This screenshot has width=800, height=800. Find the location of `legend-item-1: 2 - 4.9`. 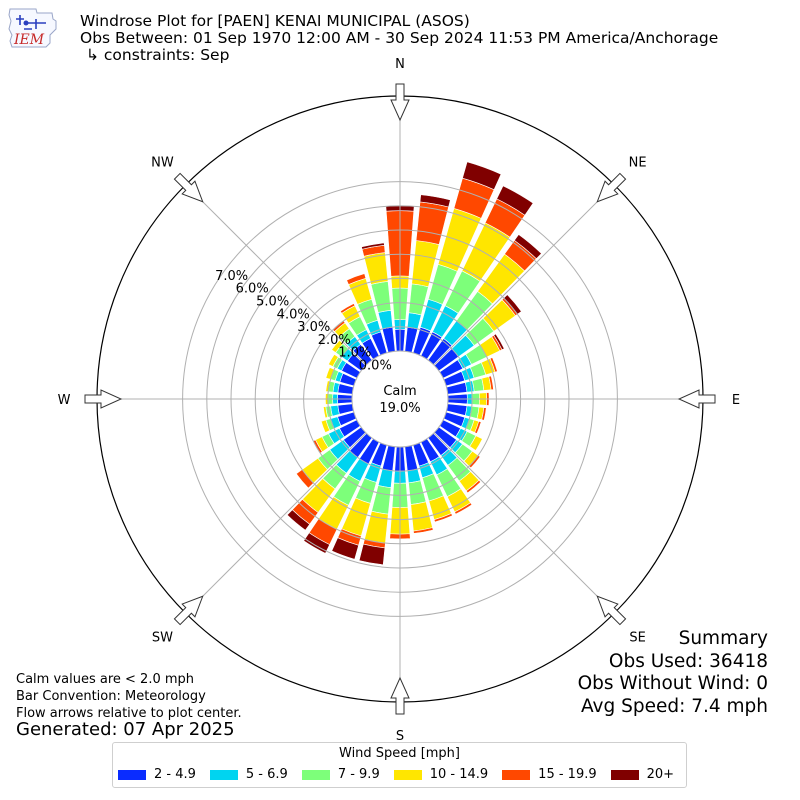

legend-item-1: 2 - 4.9 is located at coordinates (157, 774).